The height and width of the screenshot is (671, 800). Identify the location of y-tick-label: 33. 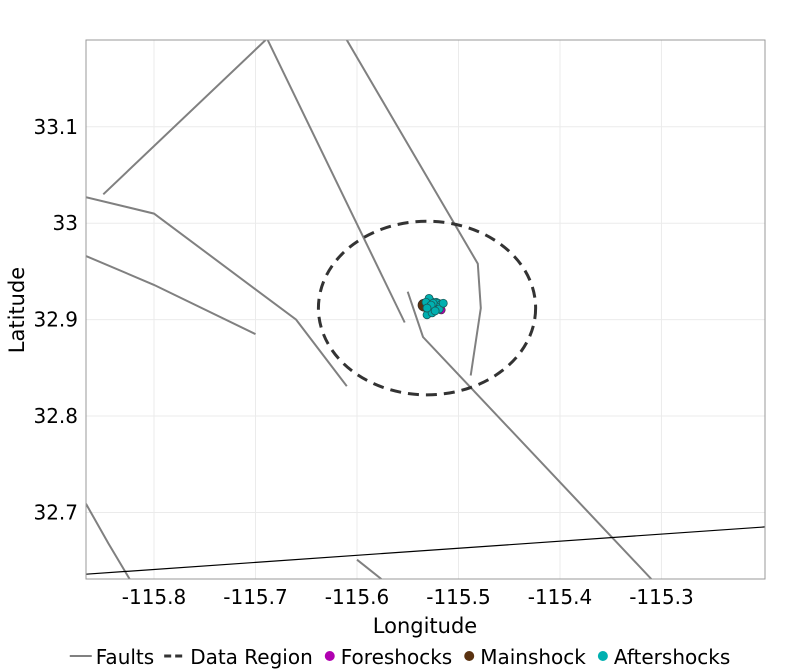
(65, 223).